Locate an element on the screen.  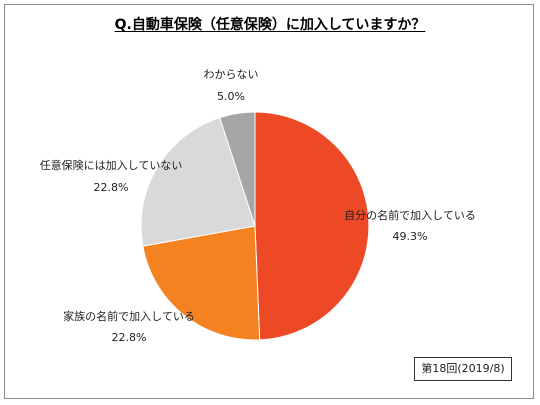
edition-note: 第18回(2019/8) is located at coordinates (463, 369).